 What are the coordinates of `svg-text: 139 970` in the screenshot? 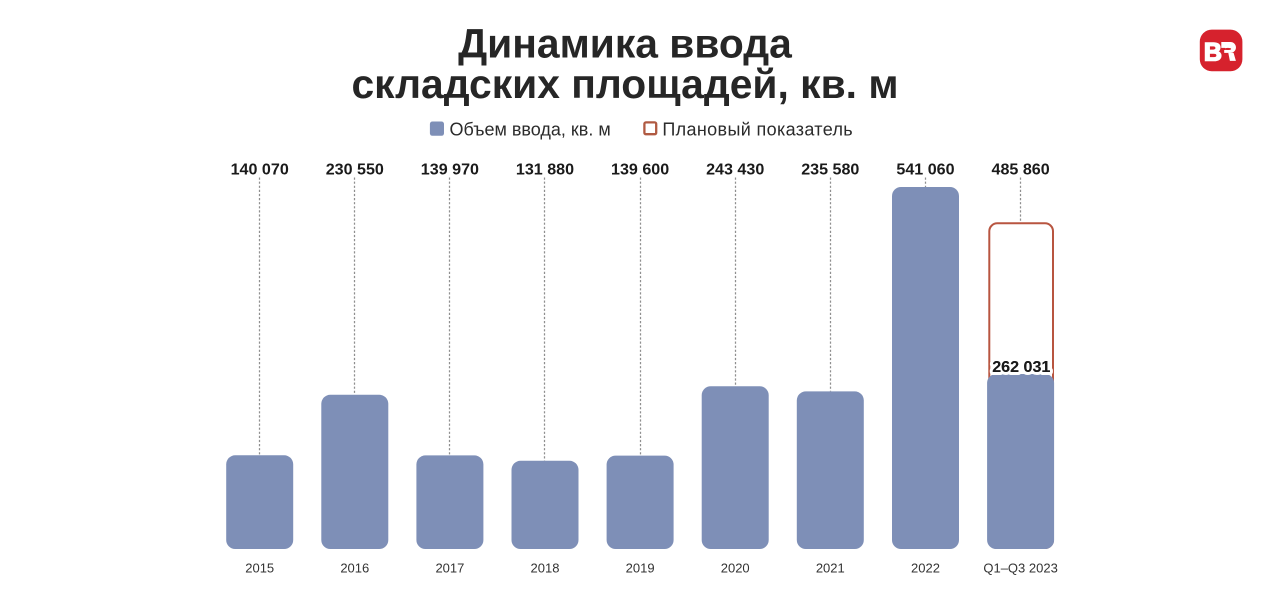 It's located at (450, 170).